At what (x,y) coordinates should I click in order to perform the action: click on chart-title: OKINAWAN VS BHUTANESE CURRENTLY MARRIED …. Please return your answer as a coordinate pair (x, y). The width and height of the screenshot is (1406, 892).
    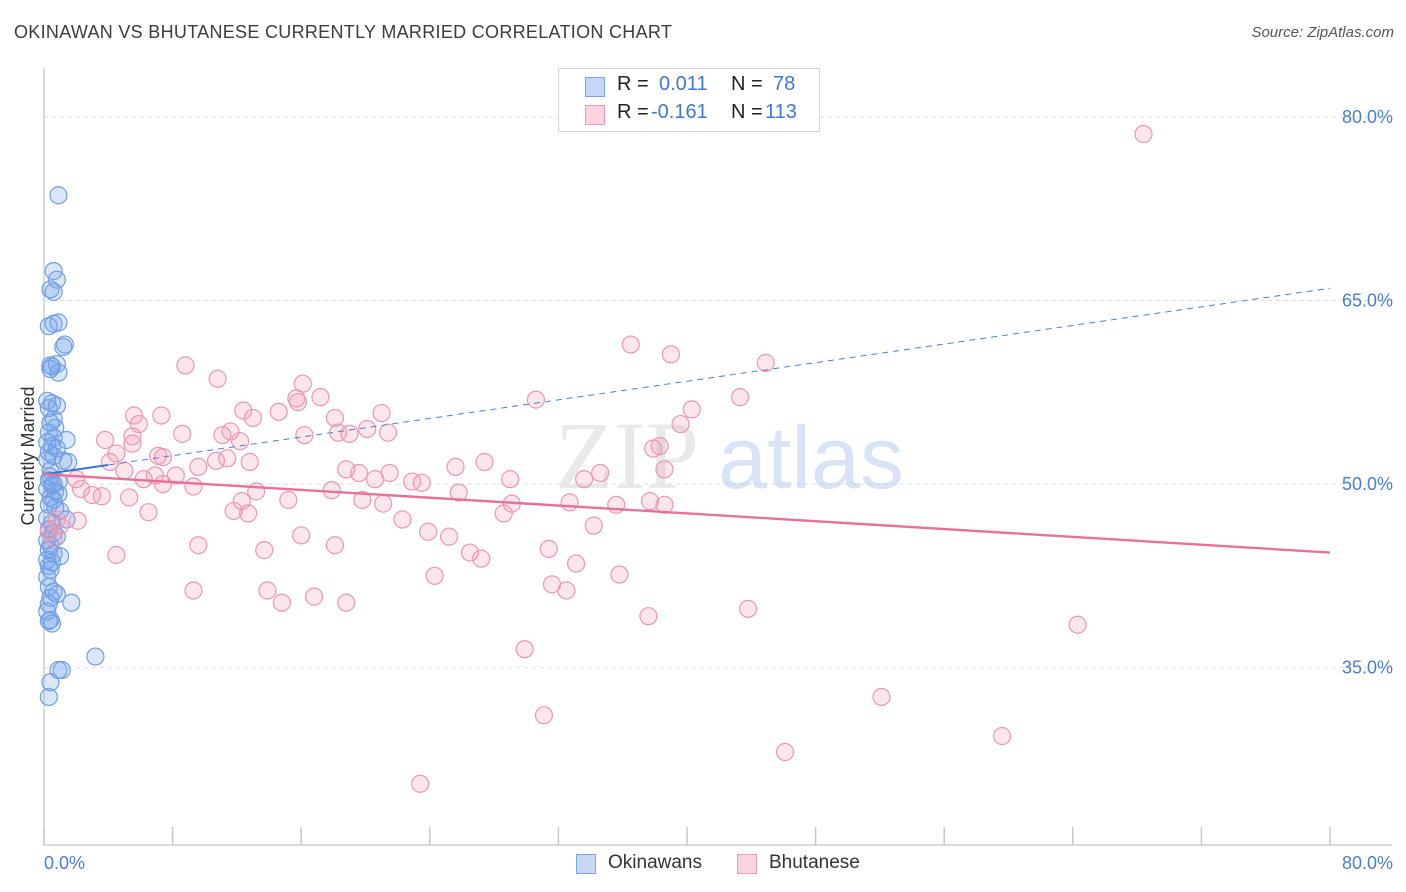
    Looking at the image, I should click on (343, 32).